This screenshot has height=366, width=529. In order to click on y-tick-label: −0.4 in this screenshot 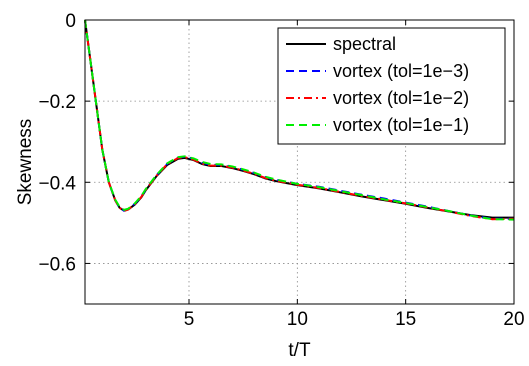, I will do `click(57, 183)`.